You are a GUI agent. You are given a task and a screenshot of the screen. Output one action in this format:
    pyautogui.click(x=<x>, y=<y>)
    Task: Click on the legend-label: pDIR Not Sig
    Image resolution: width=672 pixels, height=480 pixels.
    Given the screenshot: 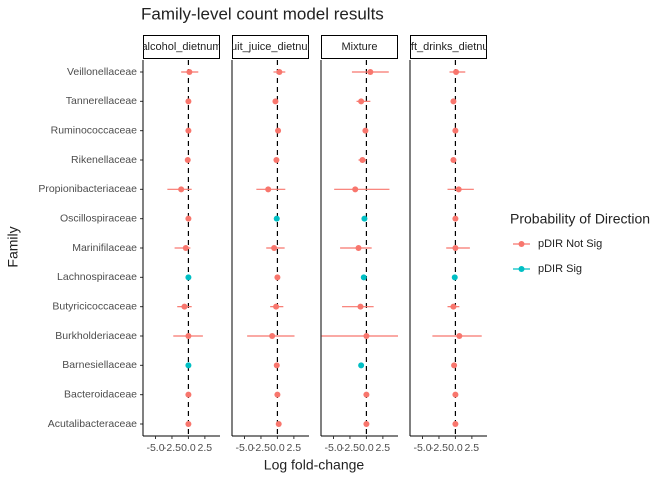 What is the action you would take?
    pyautogui.click(x=570, y=244)
    